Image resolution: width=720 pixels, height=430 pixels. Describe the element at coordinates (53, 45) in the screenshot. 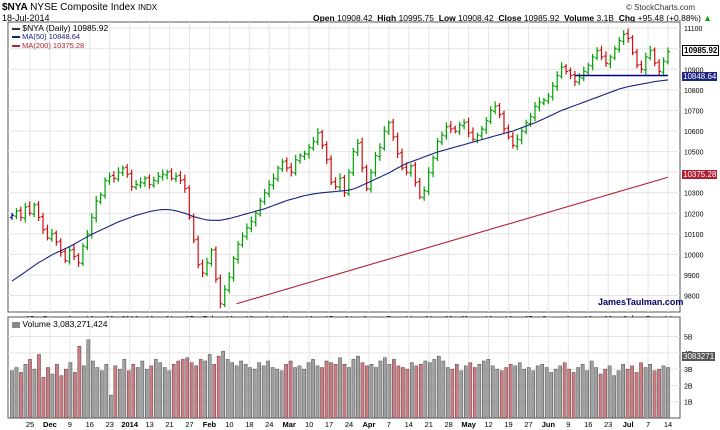

I see `ma200-legend-text: MA(200) 10375.28` at that location.